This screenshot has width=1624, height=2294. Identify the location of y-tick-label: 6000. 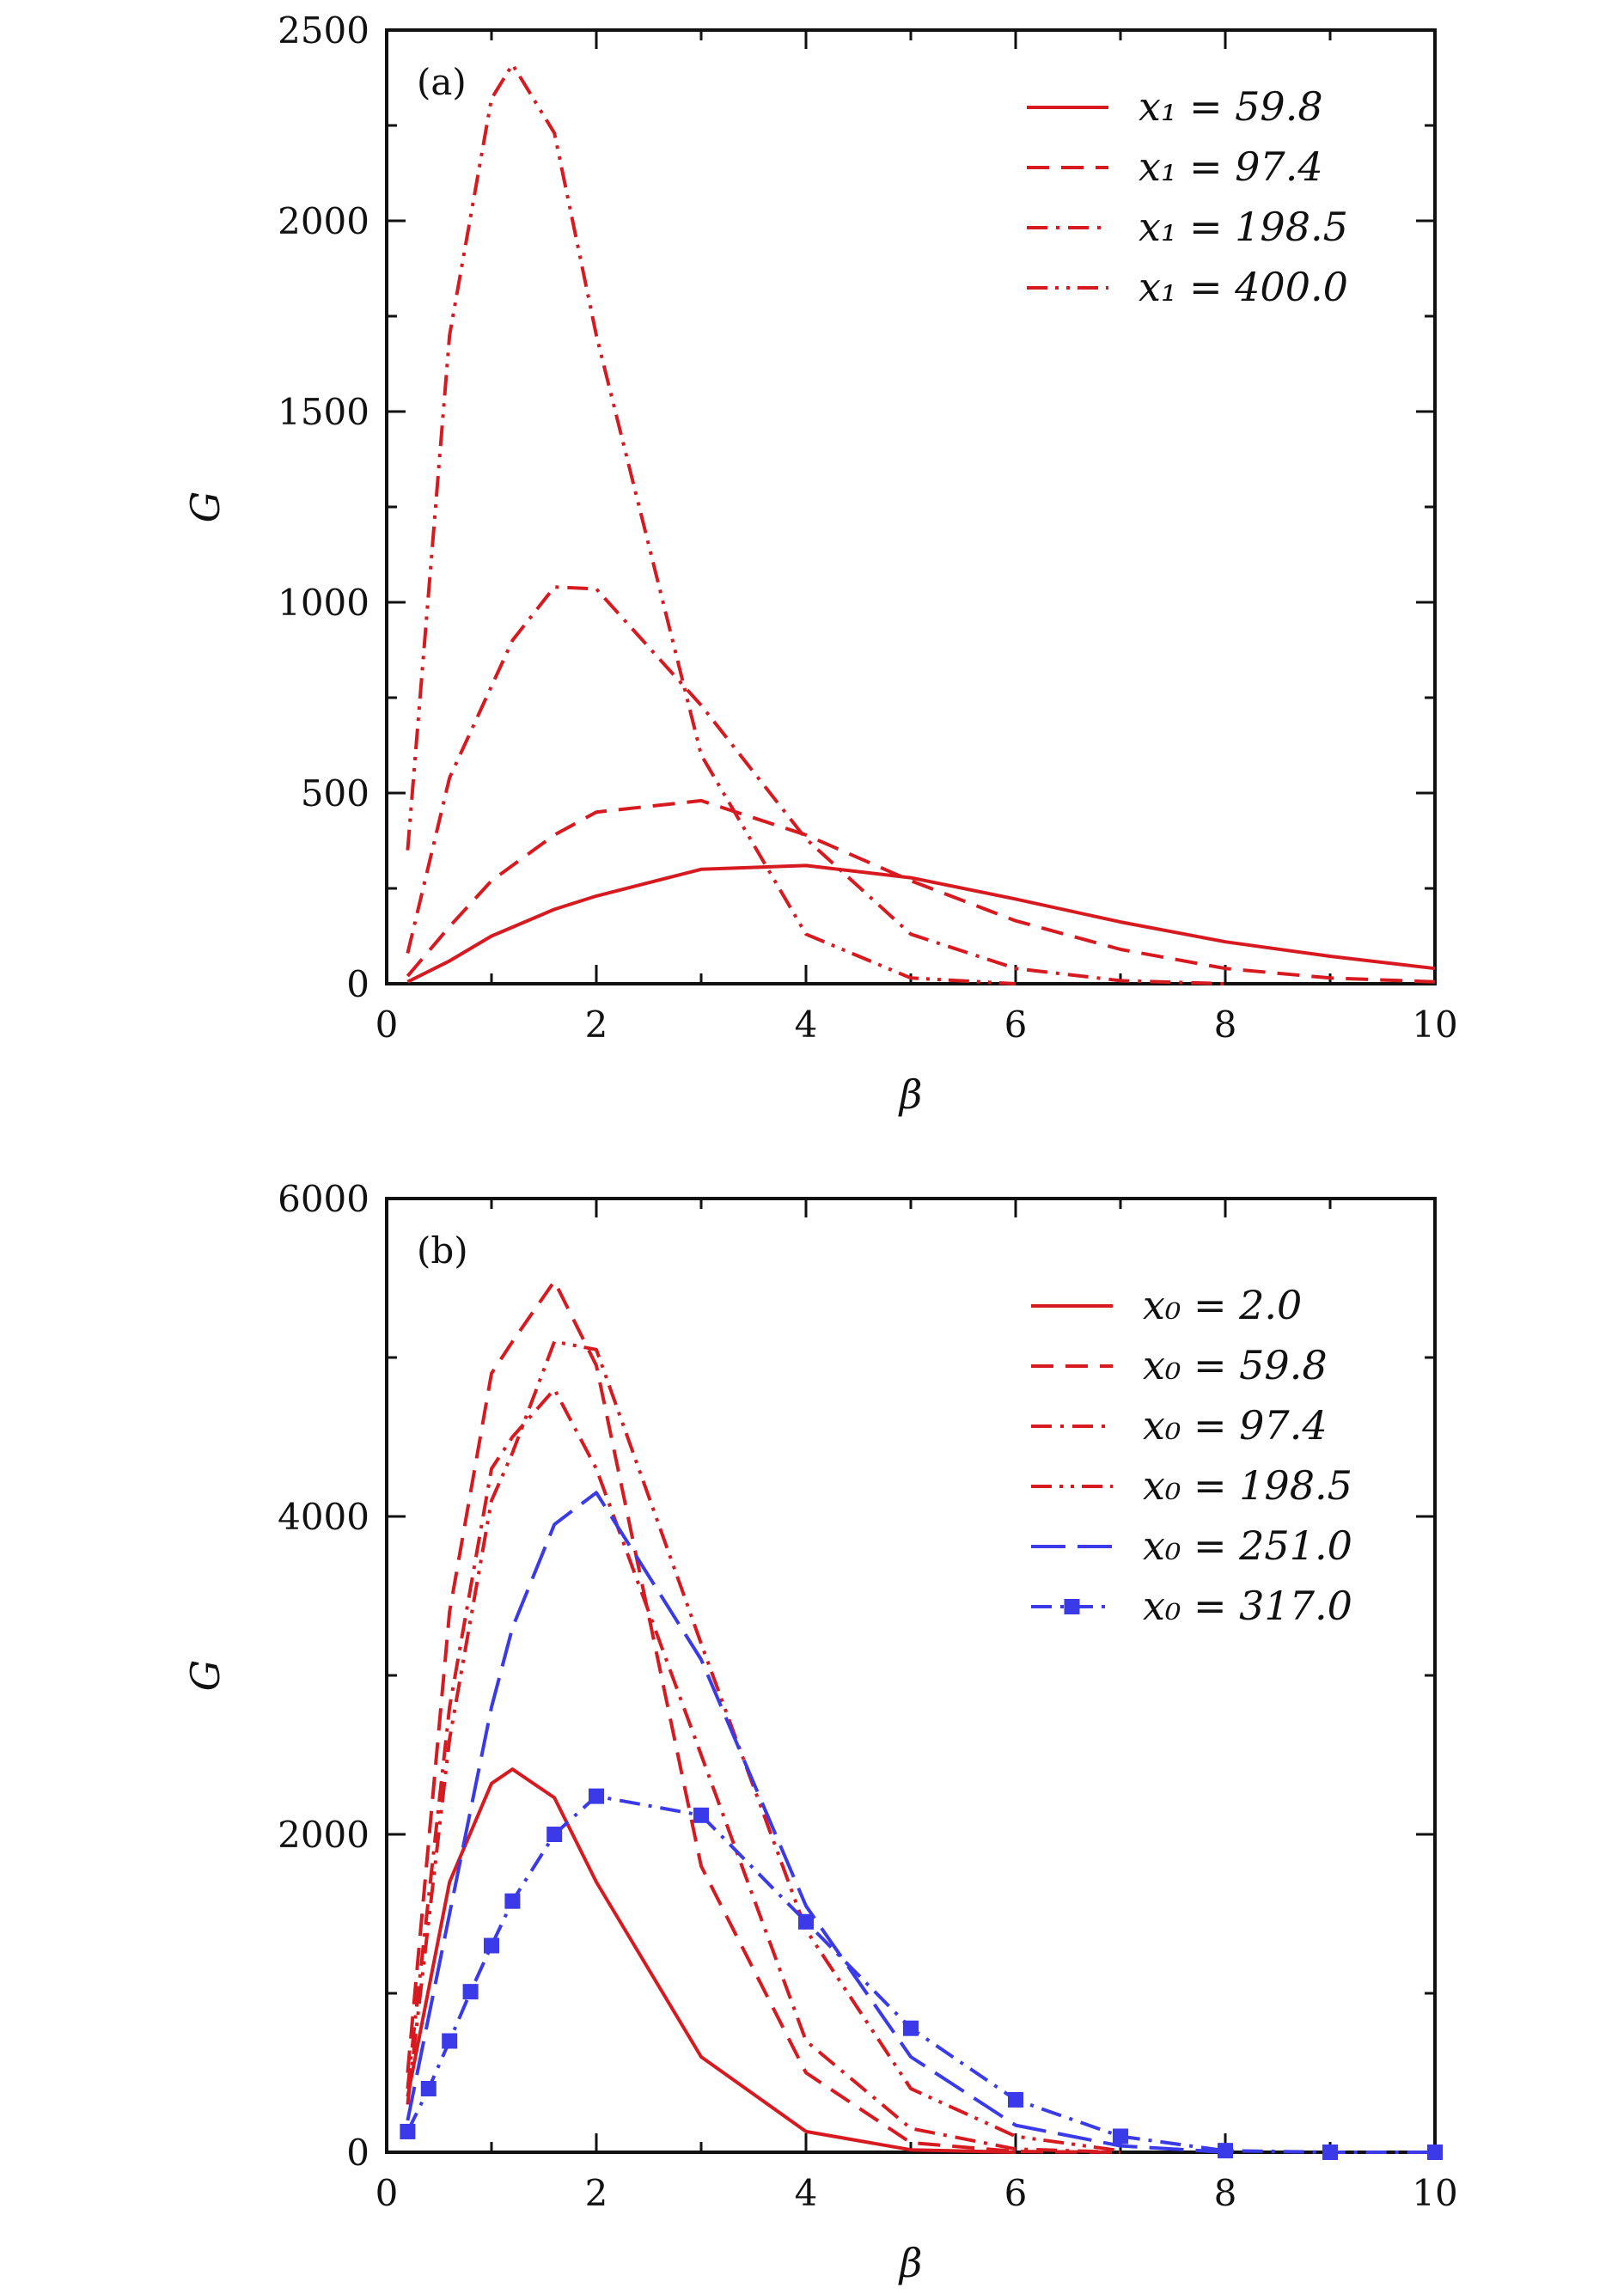
(323, 1199).